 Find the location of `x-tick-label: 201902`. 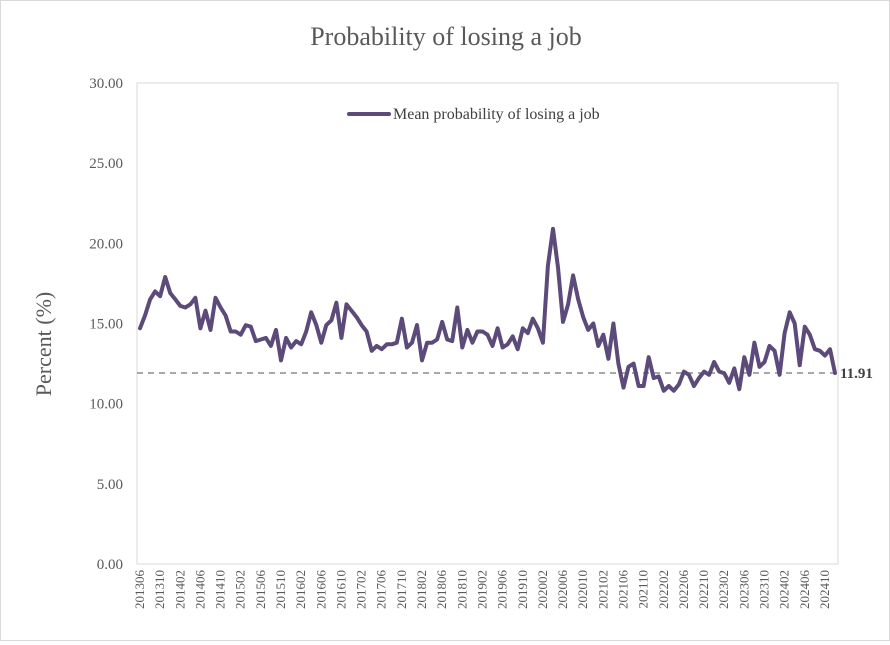

x-tick-label: 201902 is located at coordinates (481, 589).